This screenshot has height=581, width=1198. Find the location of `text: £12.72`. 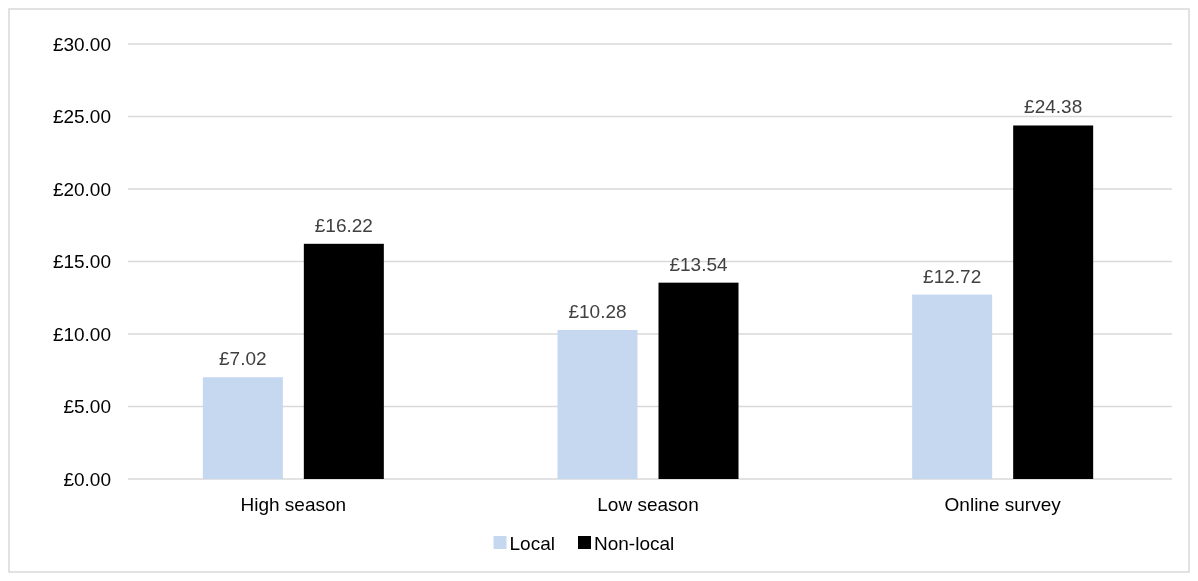

text: £12.72 is located at coordinates (952, 276).